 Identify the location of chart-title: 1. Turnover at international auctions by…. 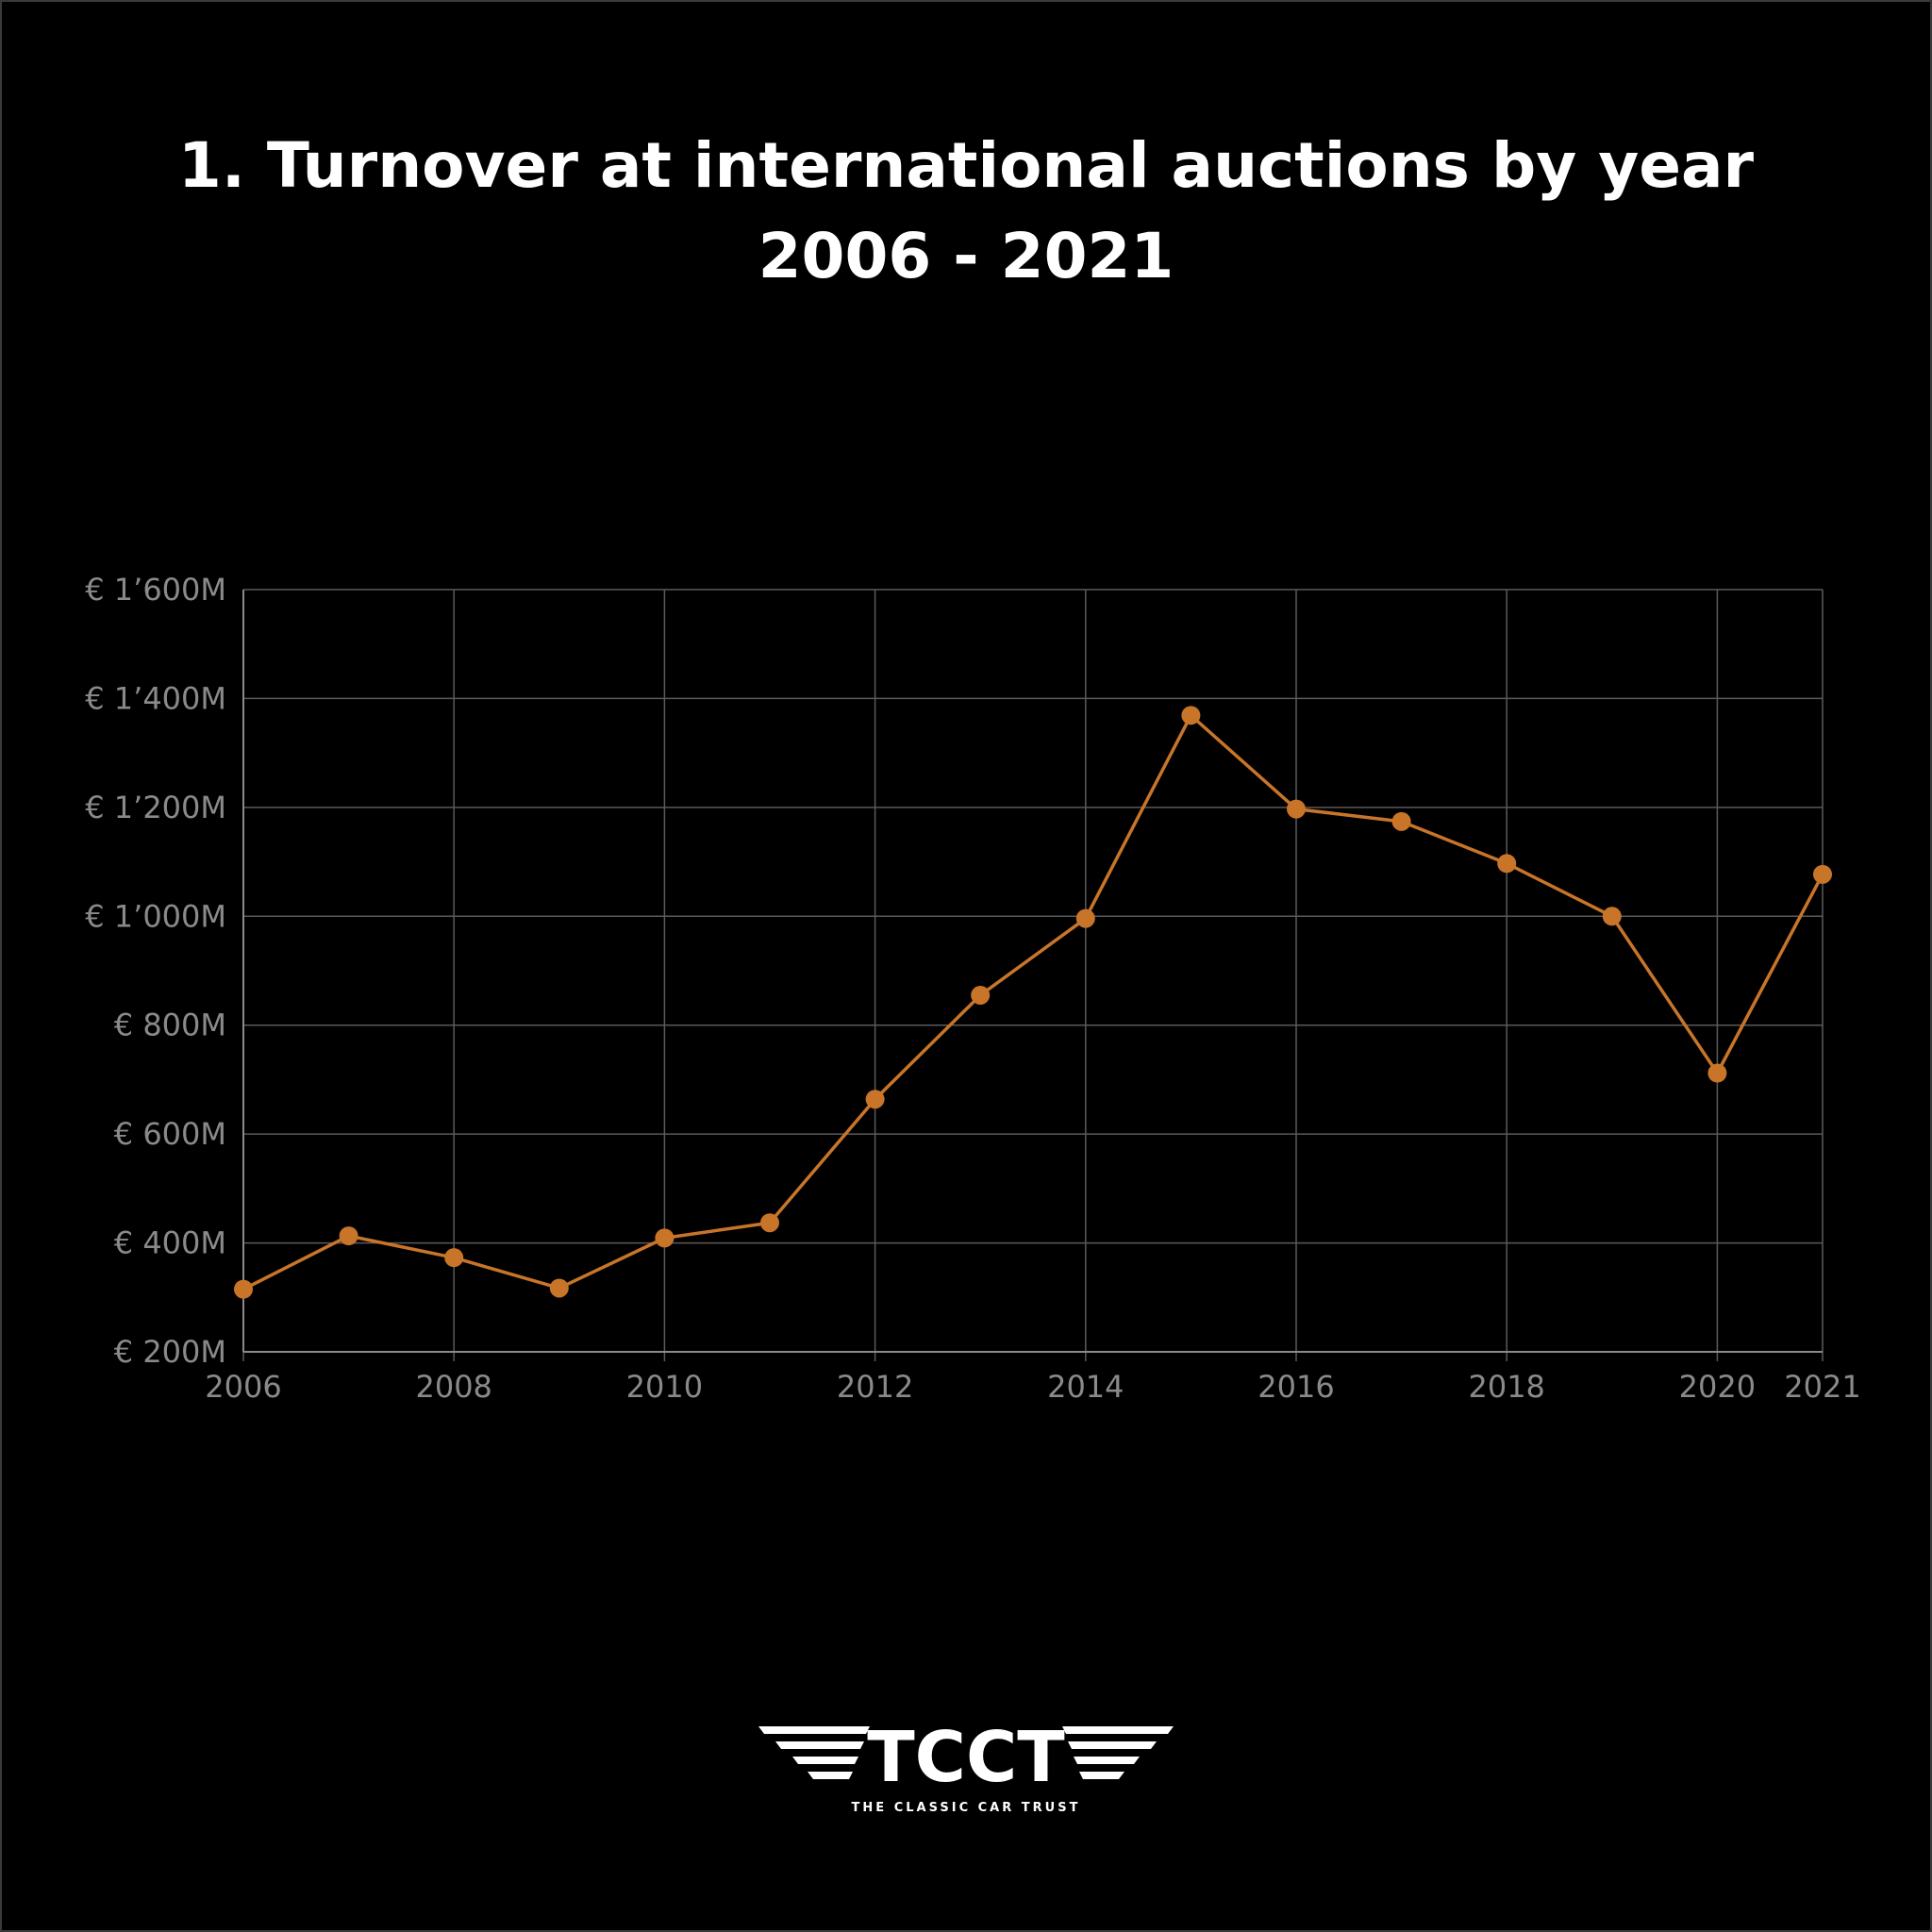
(966, 212).